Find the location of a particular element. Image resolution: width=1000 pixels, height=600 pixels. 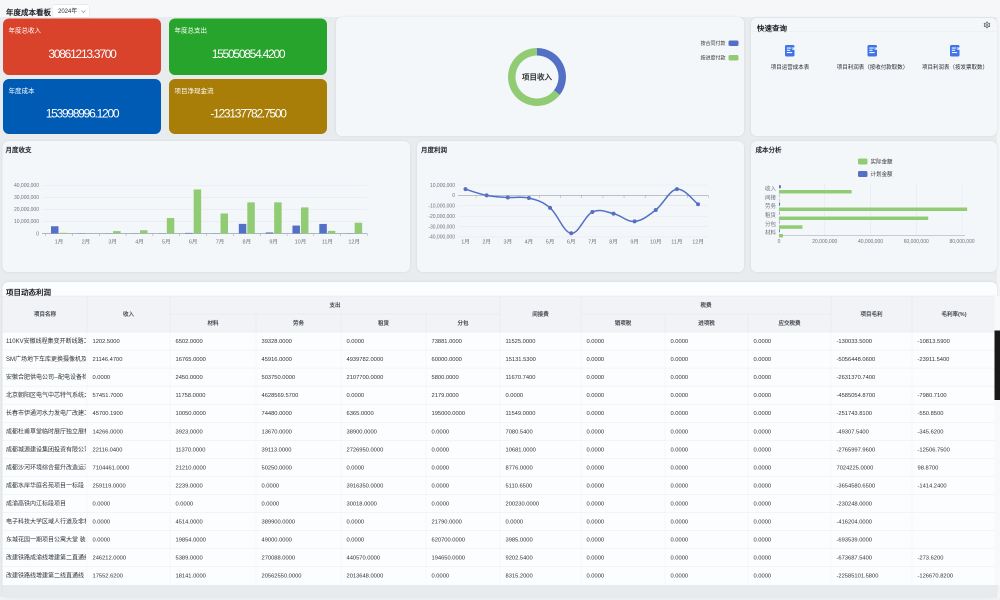

svg-text: 2239.0000 is located at coordinates (189, 486).